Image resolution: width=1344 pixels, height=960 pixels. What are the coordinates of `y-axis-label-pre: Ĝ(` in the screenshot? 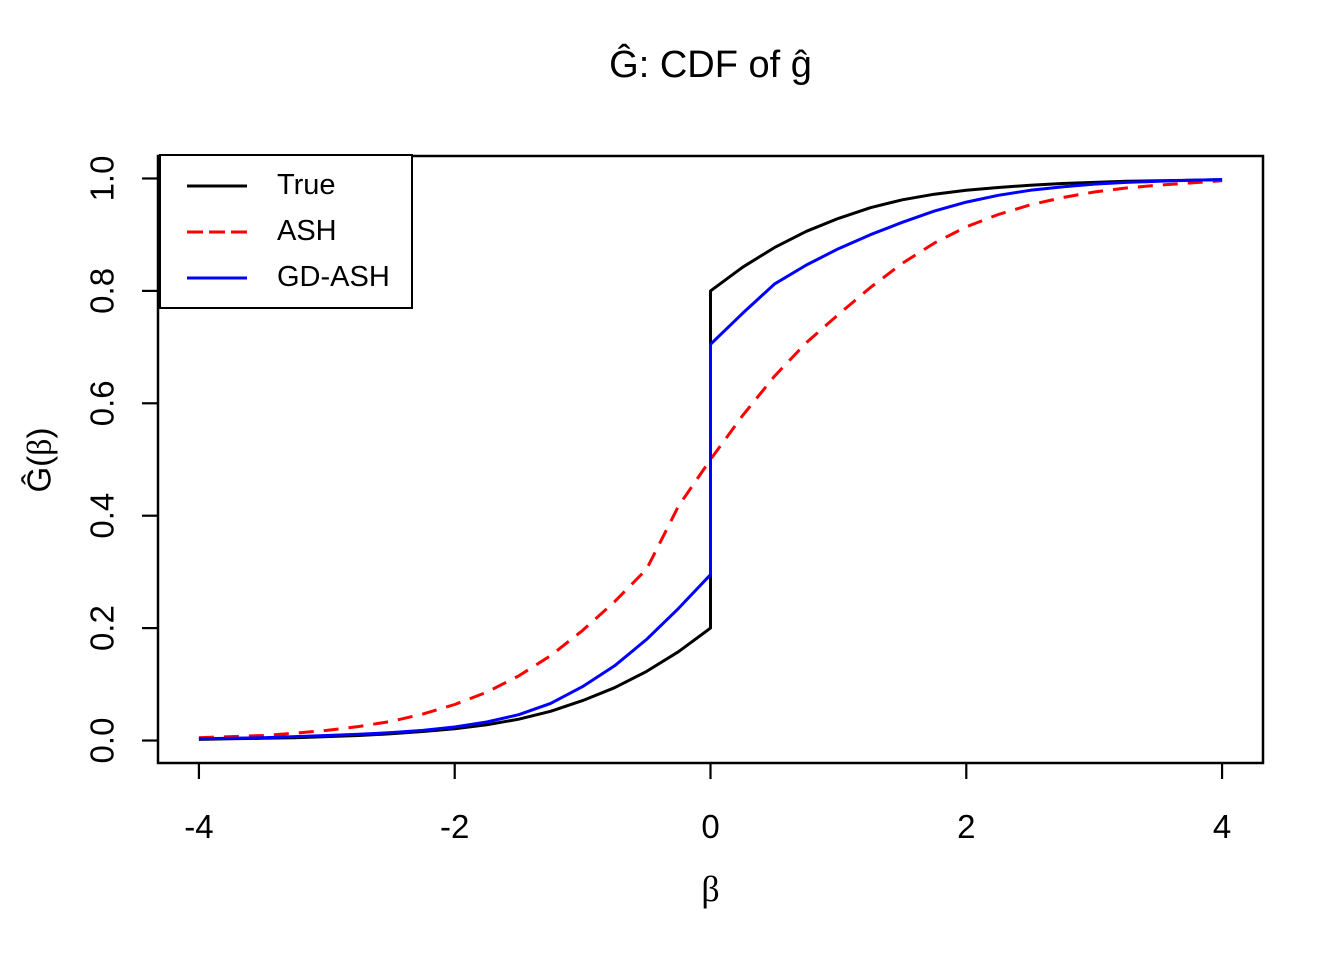 It's located at (39, 474).